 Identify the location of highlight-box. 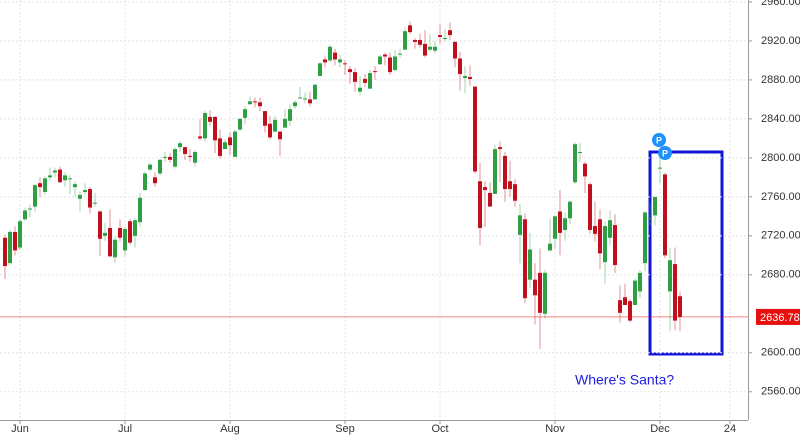
(686, 253).